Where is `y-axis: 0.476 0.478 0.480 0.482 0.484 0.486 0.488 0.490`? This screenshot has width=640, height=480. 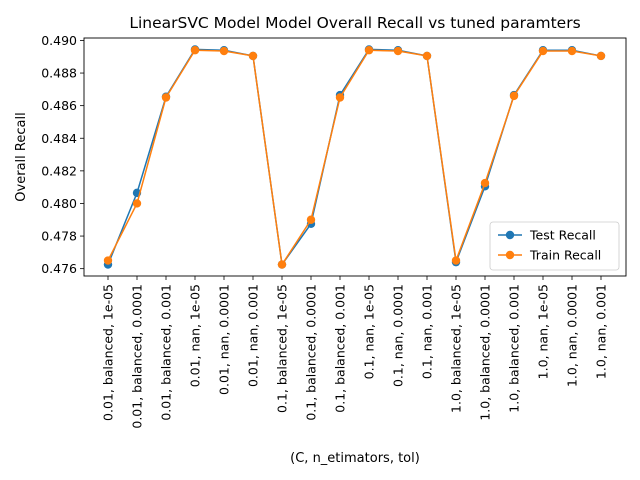 y-axis: 0.476 0.478 0.480 0.482 0.484 0.486 0.488 0.490 is located at coordinates (62, 154).